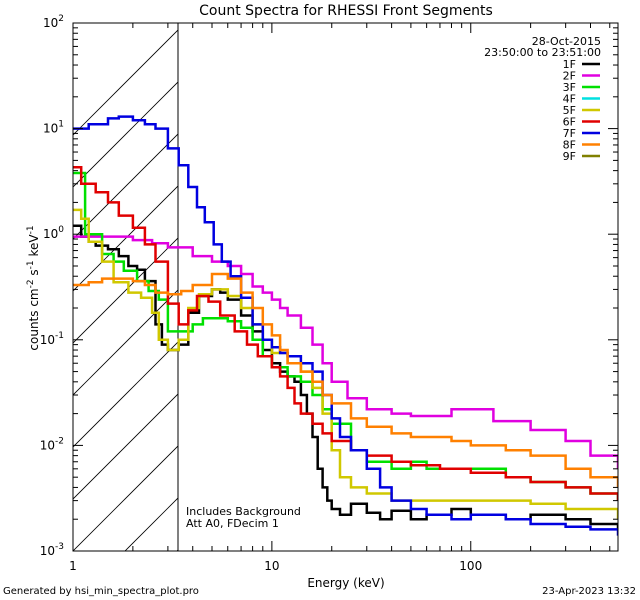 Image resolution: width=640 pixels, height=600 pixels. I want to click on y-tick-label: 10⁻¹, so click(52, 339).